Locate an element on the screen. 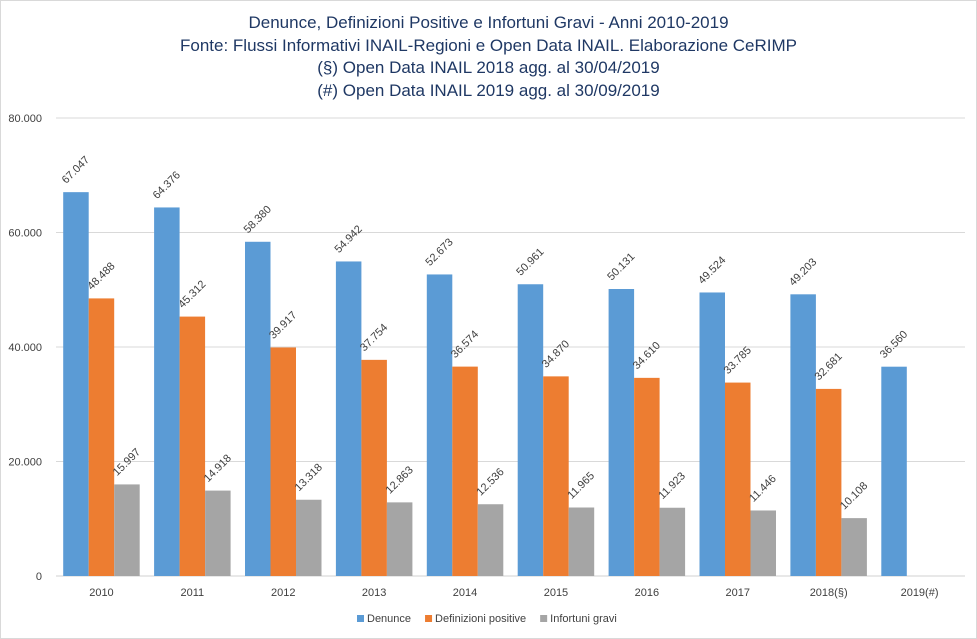 The width and height of the screenshot is (977, 639). legend-swatch-infortuni-gravi is located at coordinates (544, 618).